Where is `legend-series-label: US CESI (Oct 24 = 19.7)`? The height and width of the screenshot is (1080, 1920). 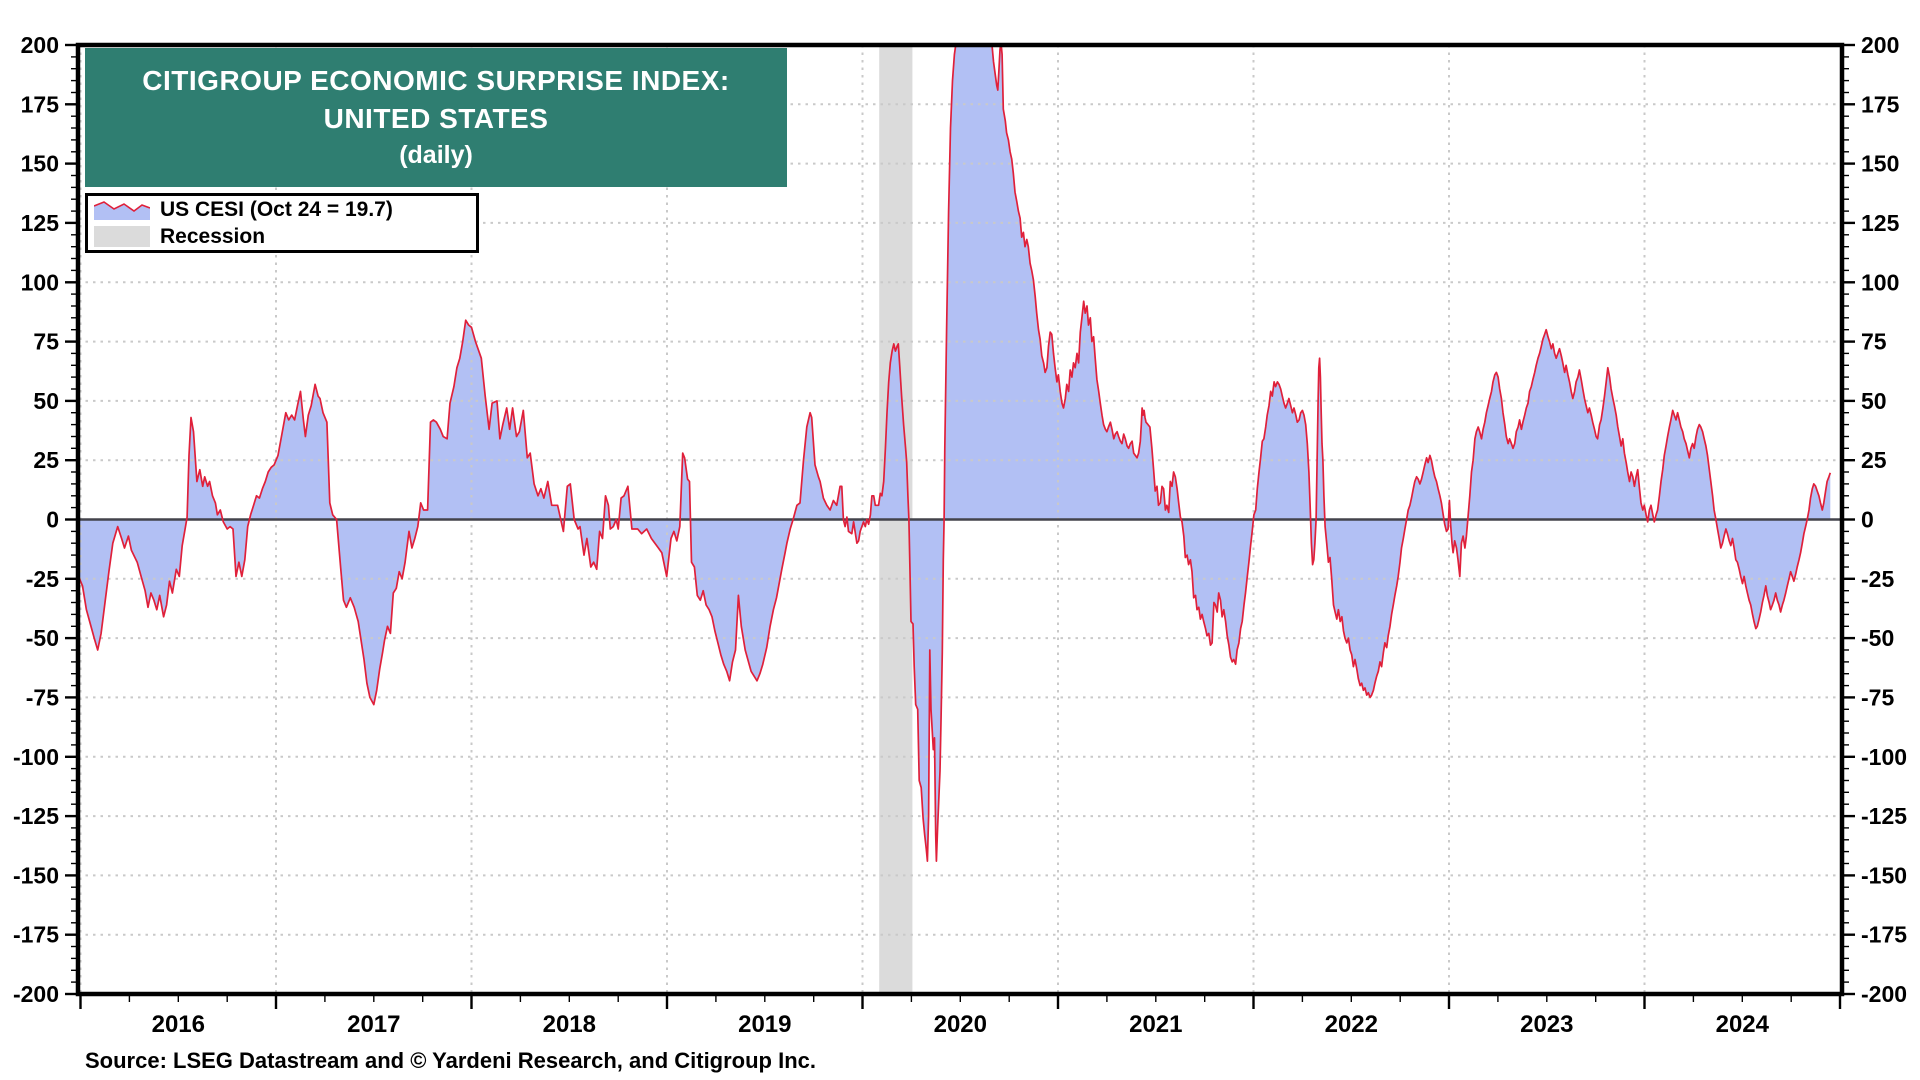 legend-series-label: US CESI (Oct 24 = 19.7) is located at coordinates (276, 209).